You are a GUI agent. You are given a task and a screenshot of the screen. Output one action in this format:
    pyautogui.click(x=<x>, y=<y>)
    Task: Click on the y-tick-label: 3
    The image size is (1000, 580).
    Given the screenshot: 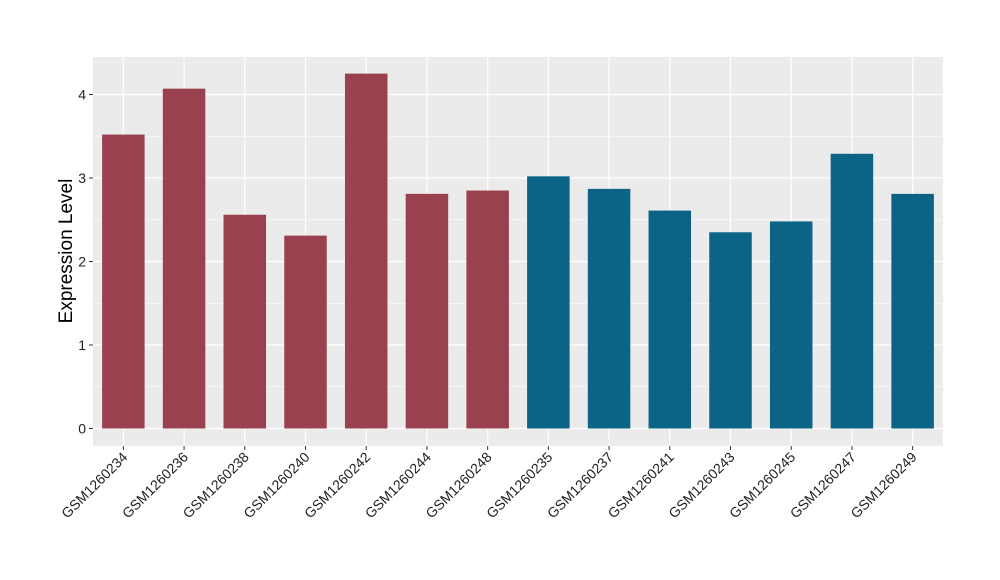 What is the action you would take?
    pyautogui.click(x=82, y=178)
    